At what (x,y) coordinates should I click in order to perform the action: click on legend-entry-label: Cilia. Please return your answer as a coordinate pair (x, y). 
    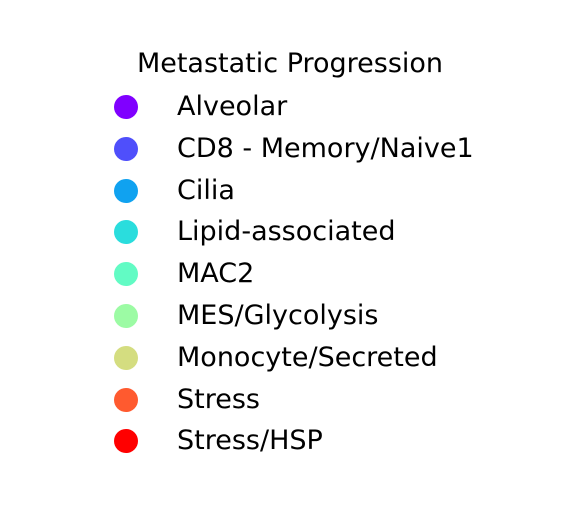
    Looking at the image, I should click on (206, 190).